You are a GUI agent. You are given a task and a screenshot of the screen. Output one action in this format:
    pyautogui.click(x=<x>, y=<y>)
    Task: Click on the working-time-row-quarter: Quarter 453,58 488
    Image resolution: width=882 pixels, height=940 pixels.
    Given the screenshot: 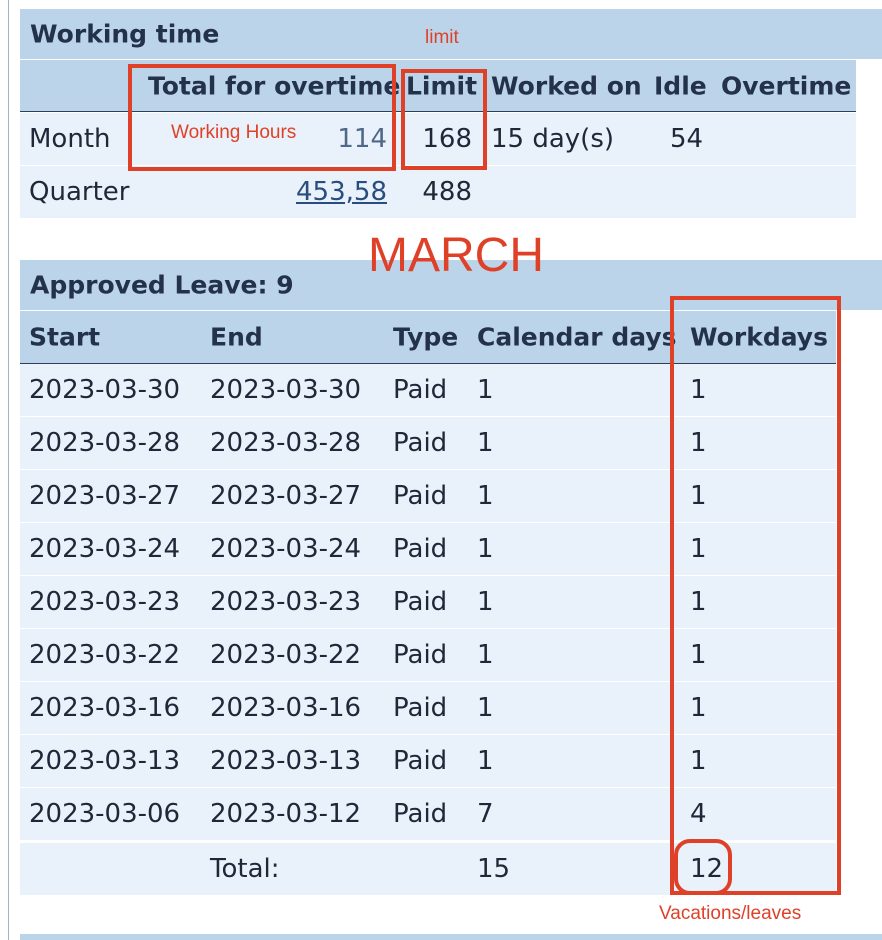 What is the action you would take?
    pyautogui.click(x=438, y=192)
    